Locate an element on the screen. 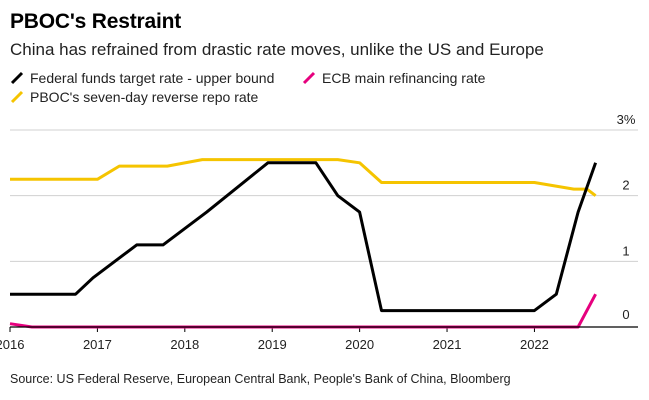 This screenshot has width=649, height=400. y-tick-label: 1 is located at coordinates (625, 250).